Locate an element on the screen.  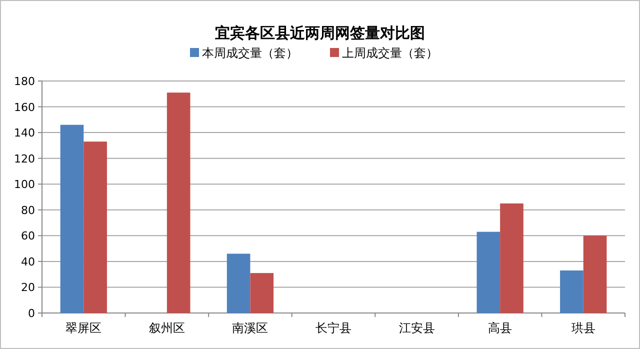
y-tick-label: 120 is located at coordinates (24, 159).